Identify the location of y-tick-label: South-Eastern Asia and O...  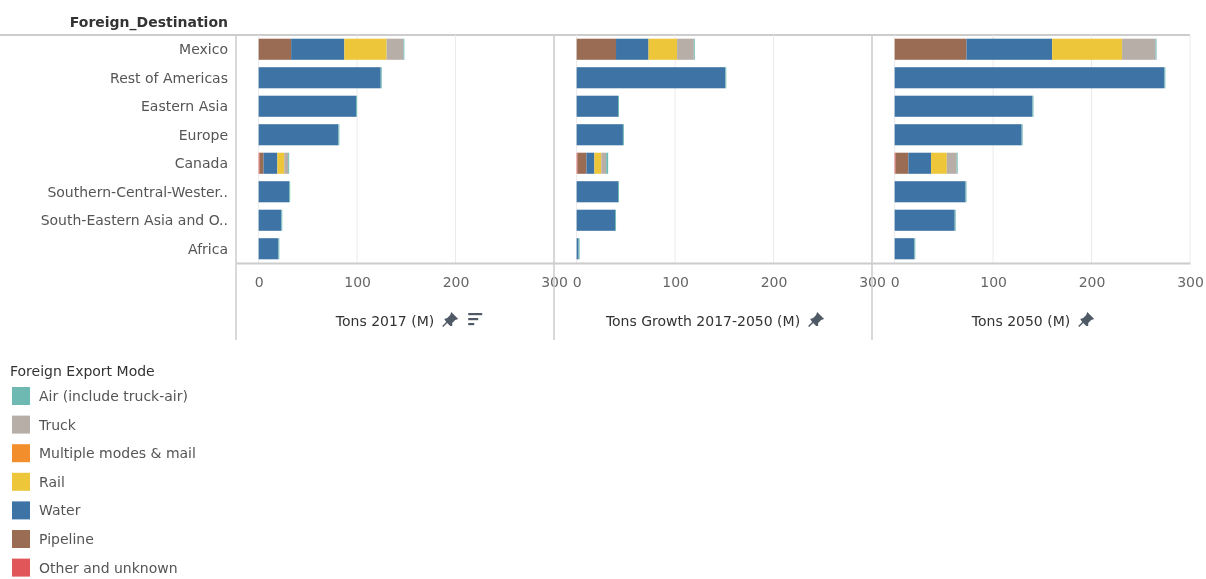
(134, 220).